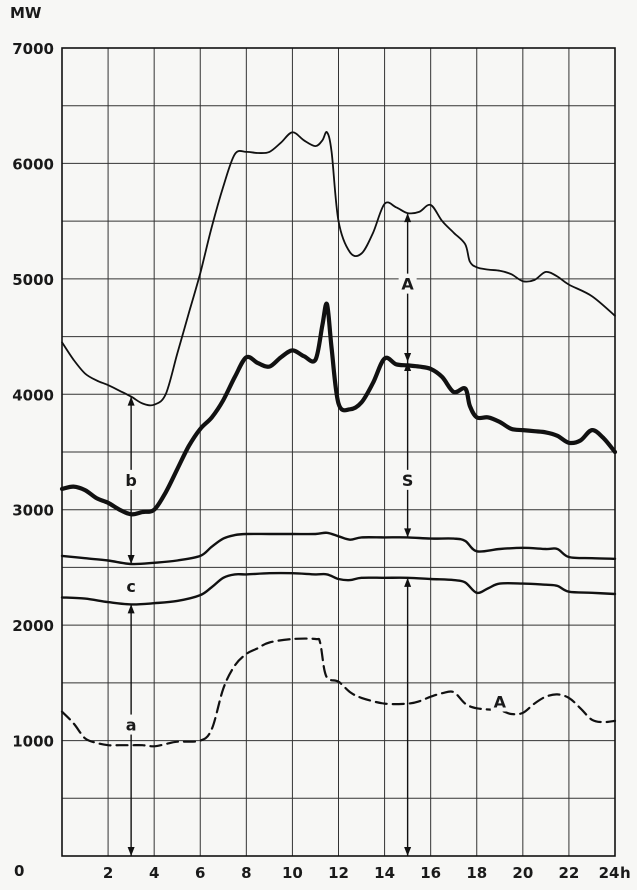  What do you see at coordinates (33, 280) in the screenshot?
I see `y-tick-label: 5000` at bounding box center [33, 280].